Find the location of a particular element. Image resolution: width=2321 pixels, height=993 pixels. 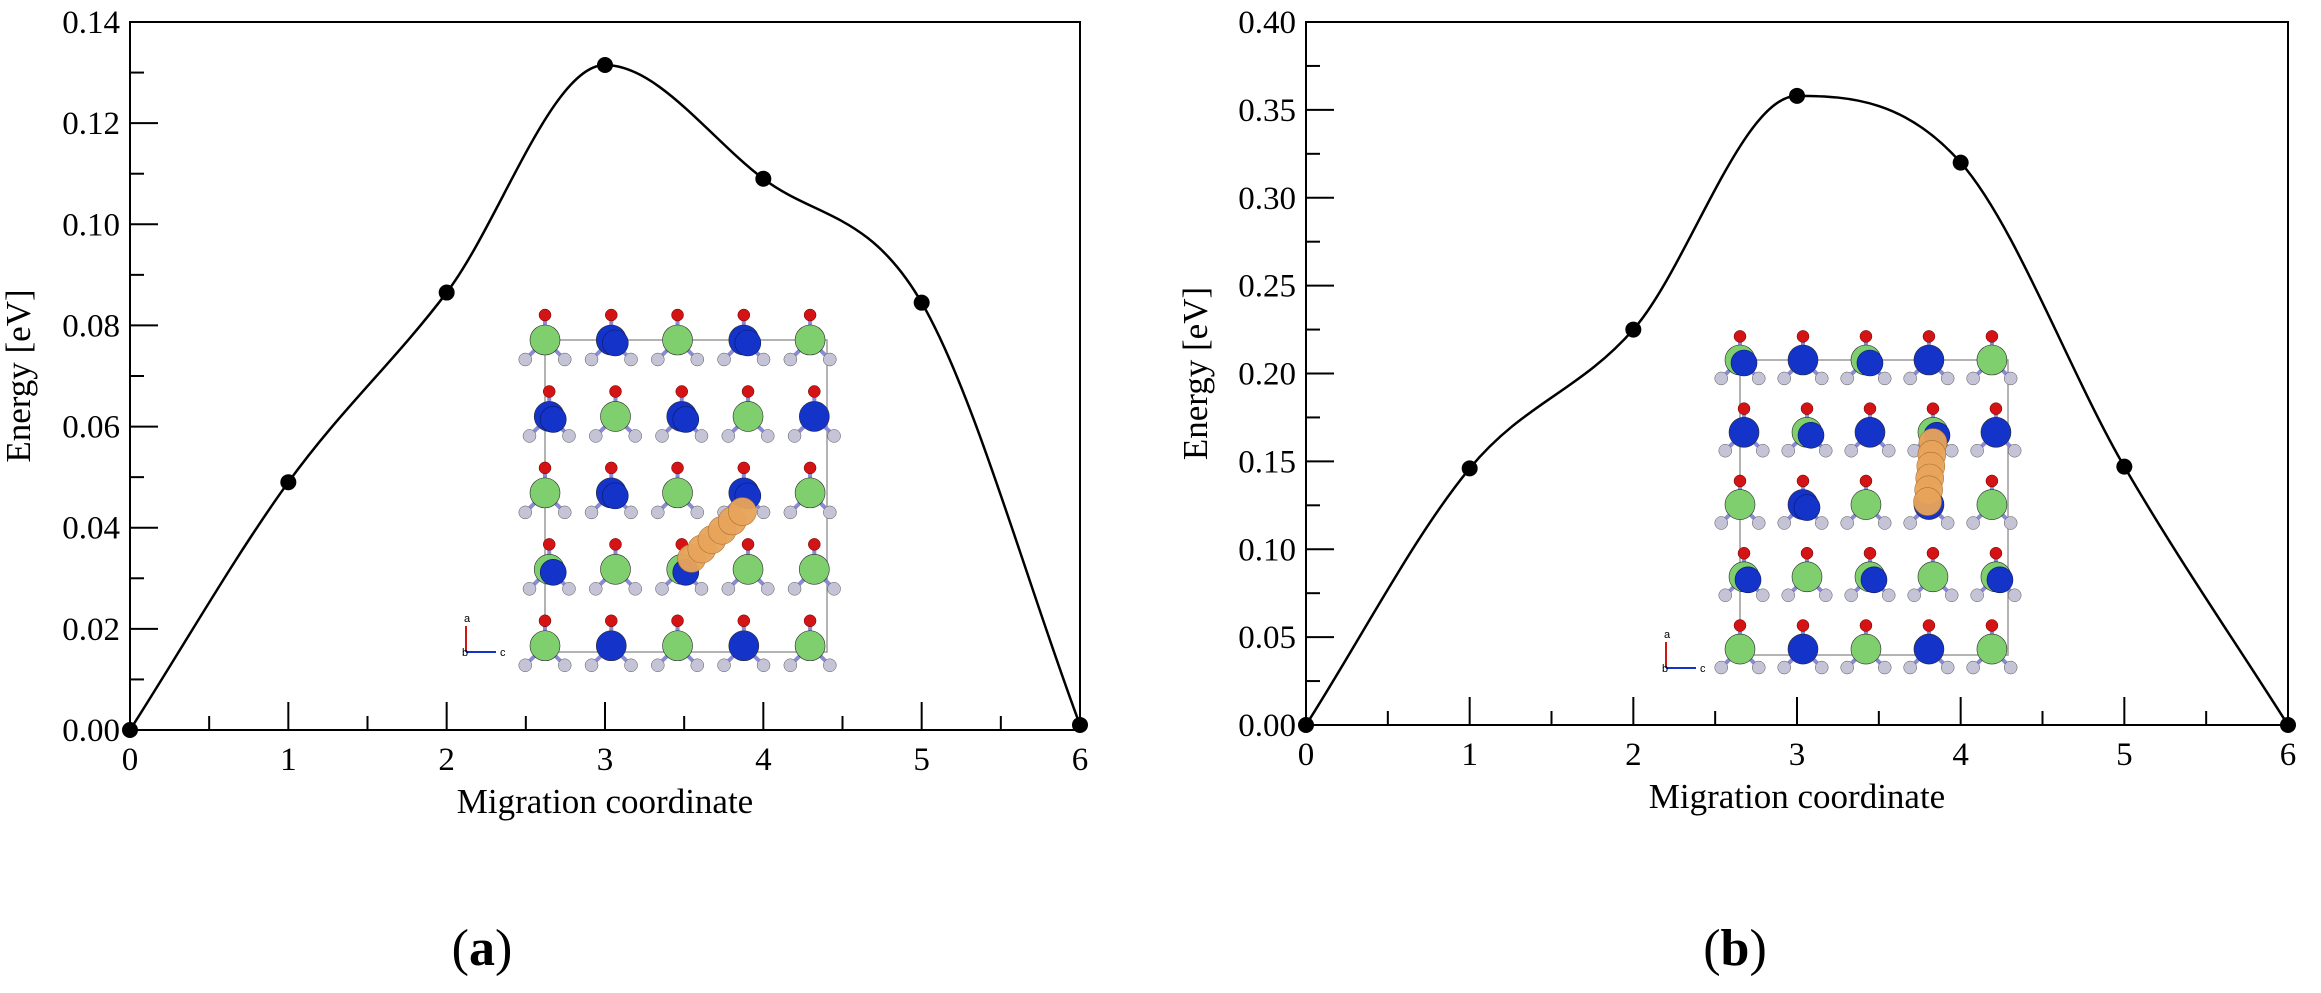

y-axis-title: Energy [eV] is located at coordinates (1195, 373).